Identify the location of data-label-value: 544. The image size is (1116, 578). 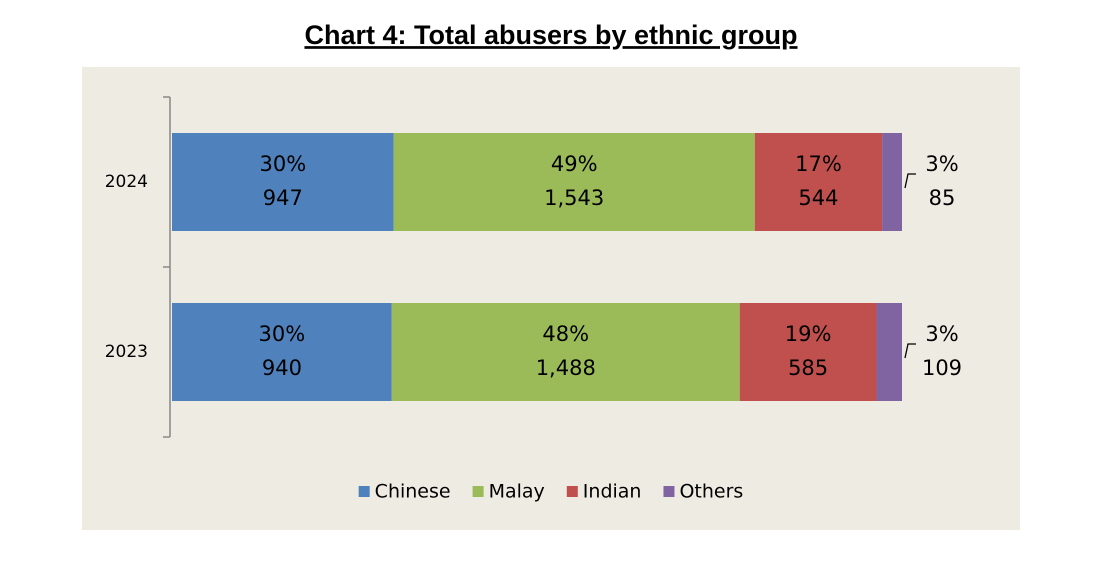
(818, 198).